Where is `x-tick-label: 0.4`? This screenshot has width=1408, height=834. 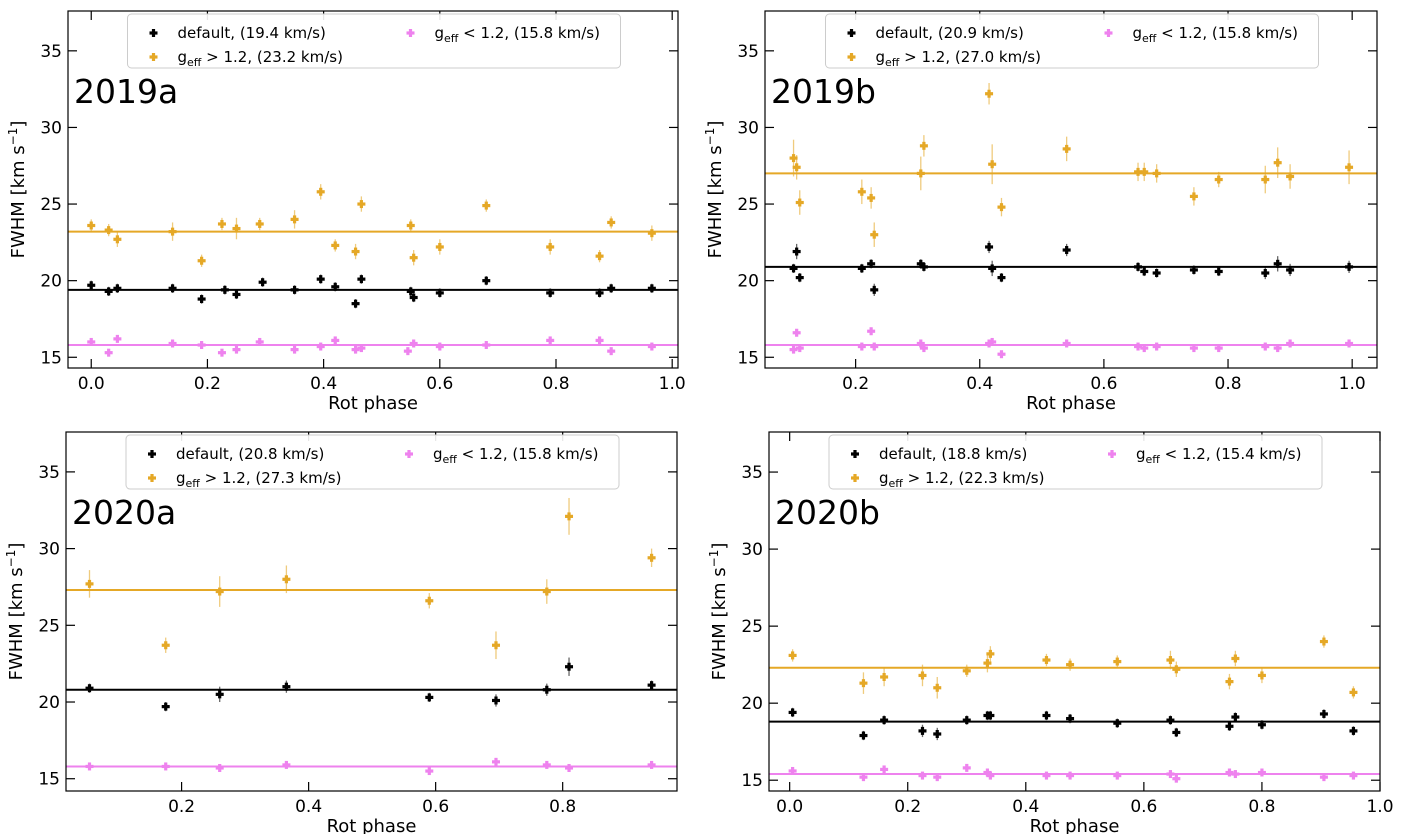 x-tick-label: 0.4 is located at coordinates (979, 384).